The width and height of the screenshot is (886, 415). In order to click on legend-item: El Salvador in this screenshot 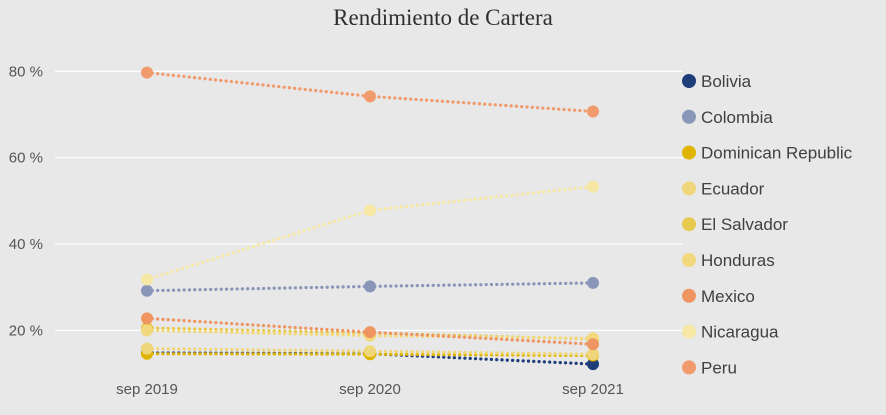, I will do `click(735, 224)`.